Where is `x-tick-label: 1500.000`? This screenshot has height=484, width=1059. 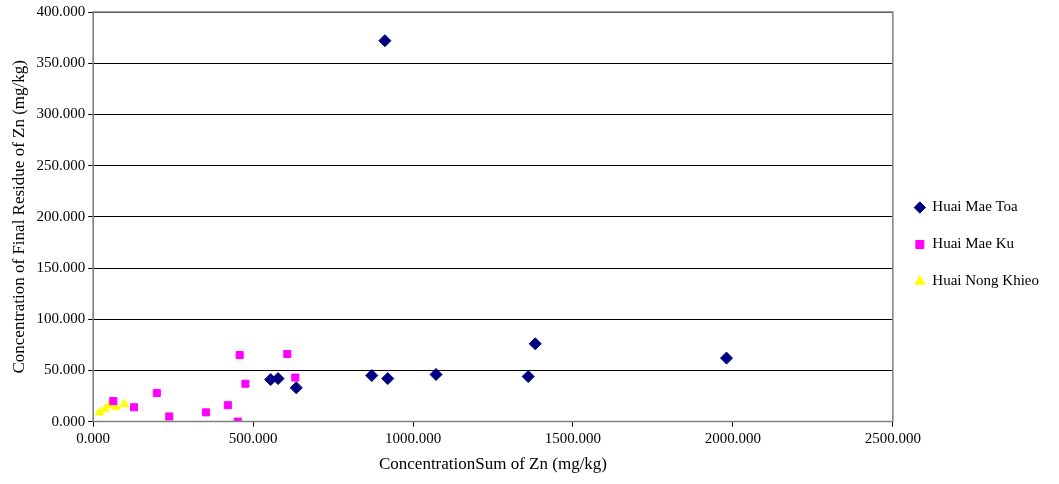
x-tick-label: 1500.000 is located at coordinates (573, 437).